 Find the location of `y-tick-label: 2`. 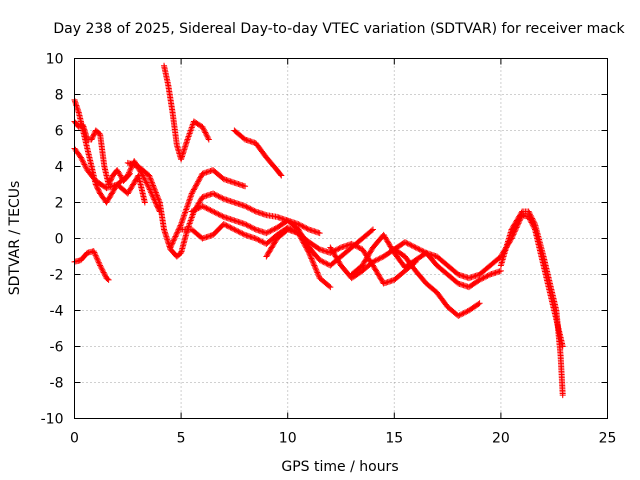

y-tick-label: 2 is located at coordinates (59, 204).